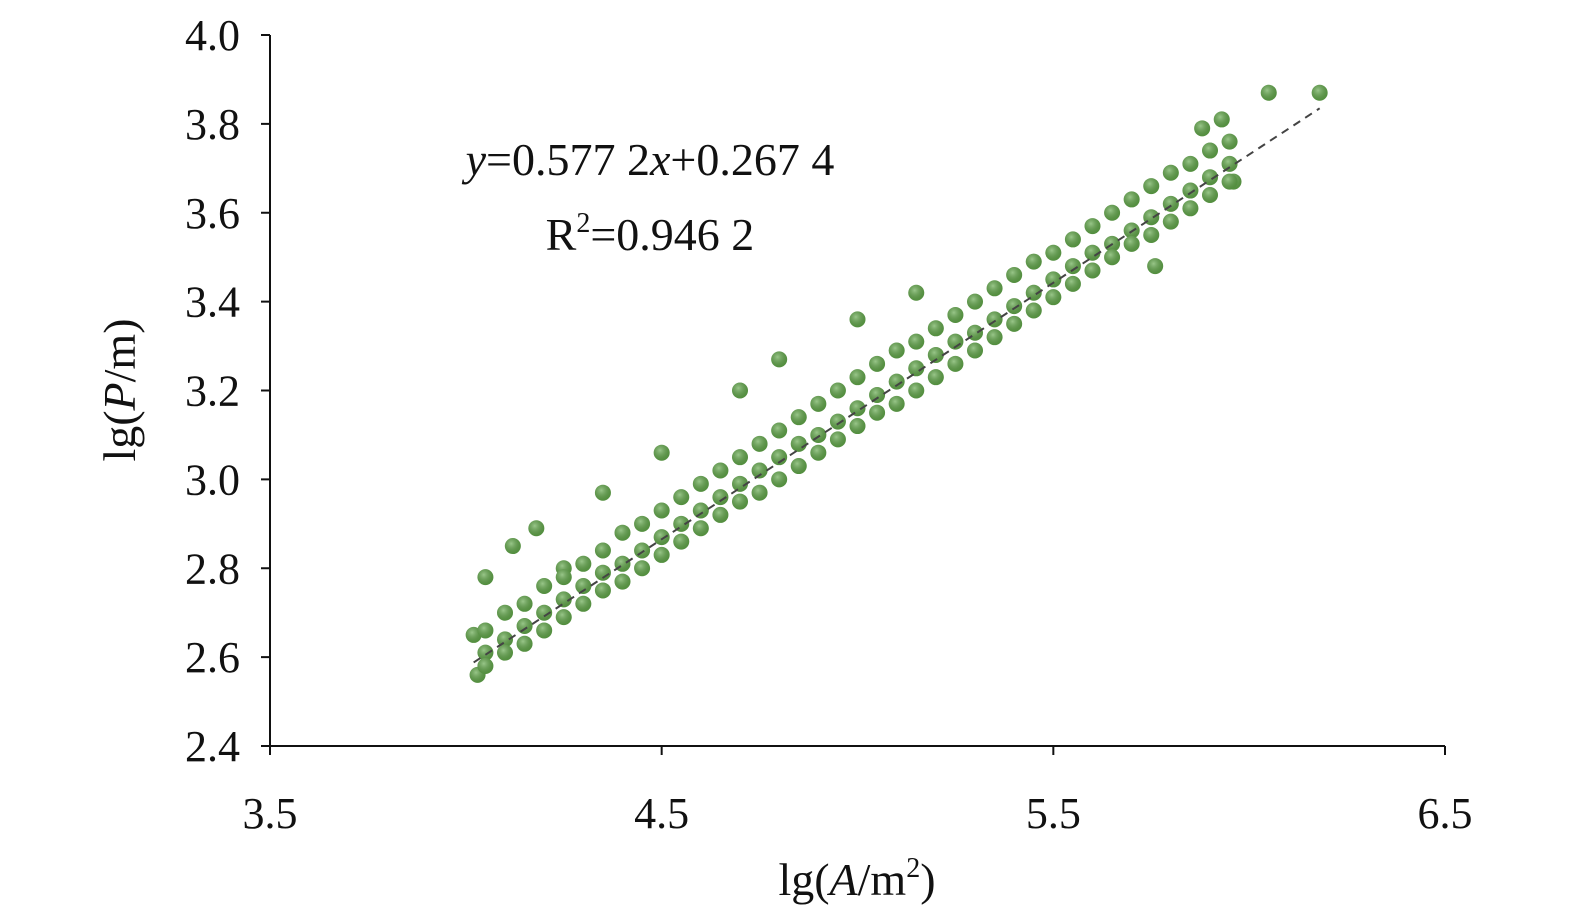 The height and width of the screenshot is (918, 1575). I want to click on y-tick-label: 3.8, so click(212, 124).